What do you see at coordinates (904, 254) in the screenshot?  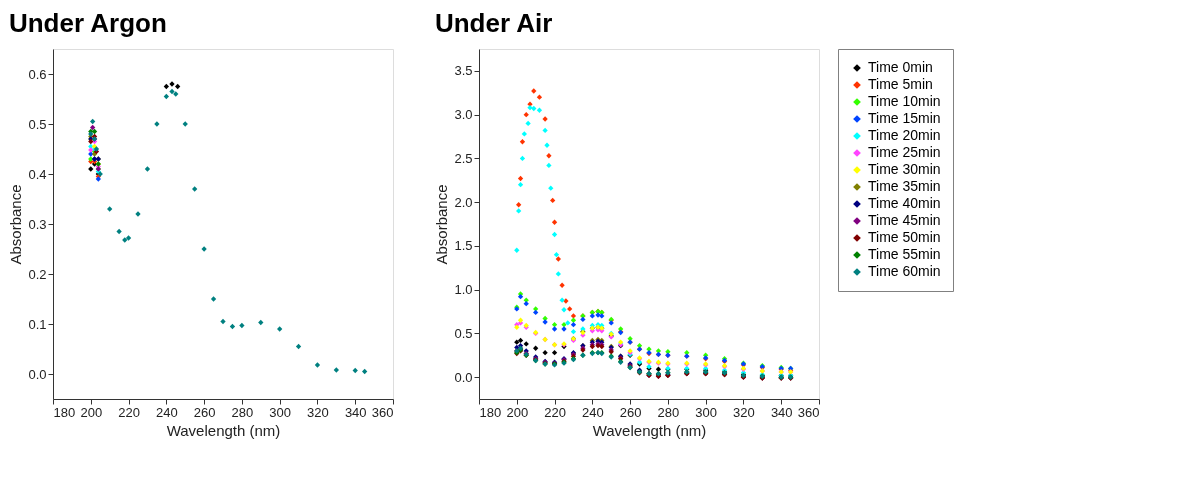 I see `legend-label: Time 55min` at bounding box center [904, 254].